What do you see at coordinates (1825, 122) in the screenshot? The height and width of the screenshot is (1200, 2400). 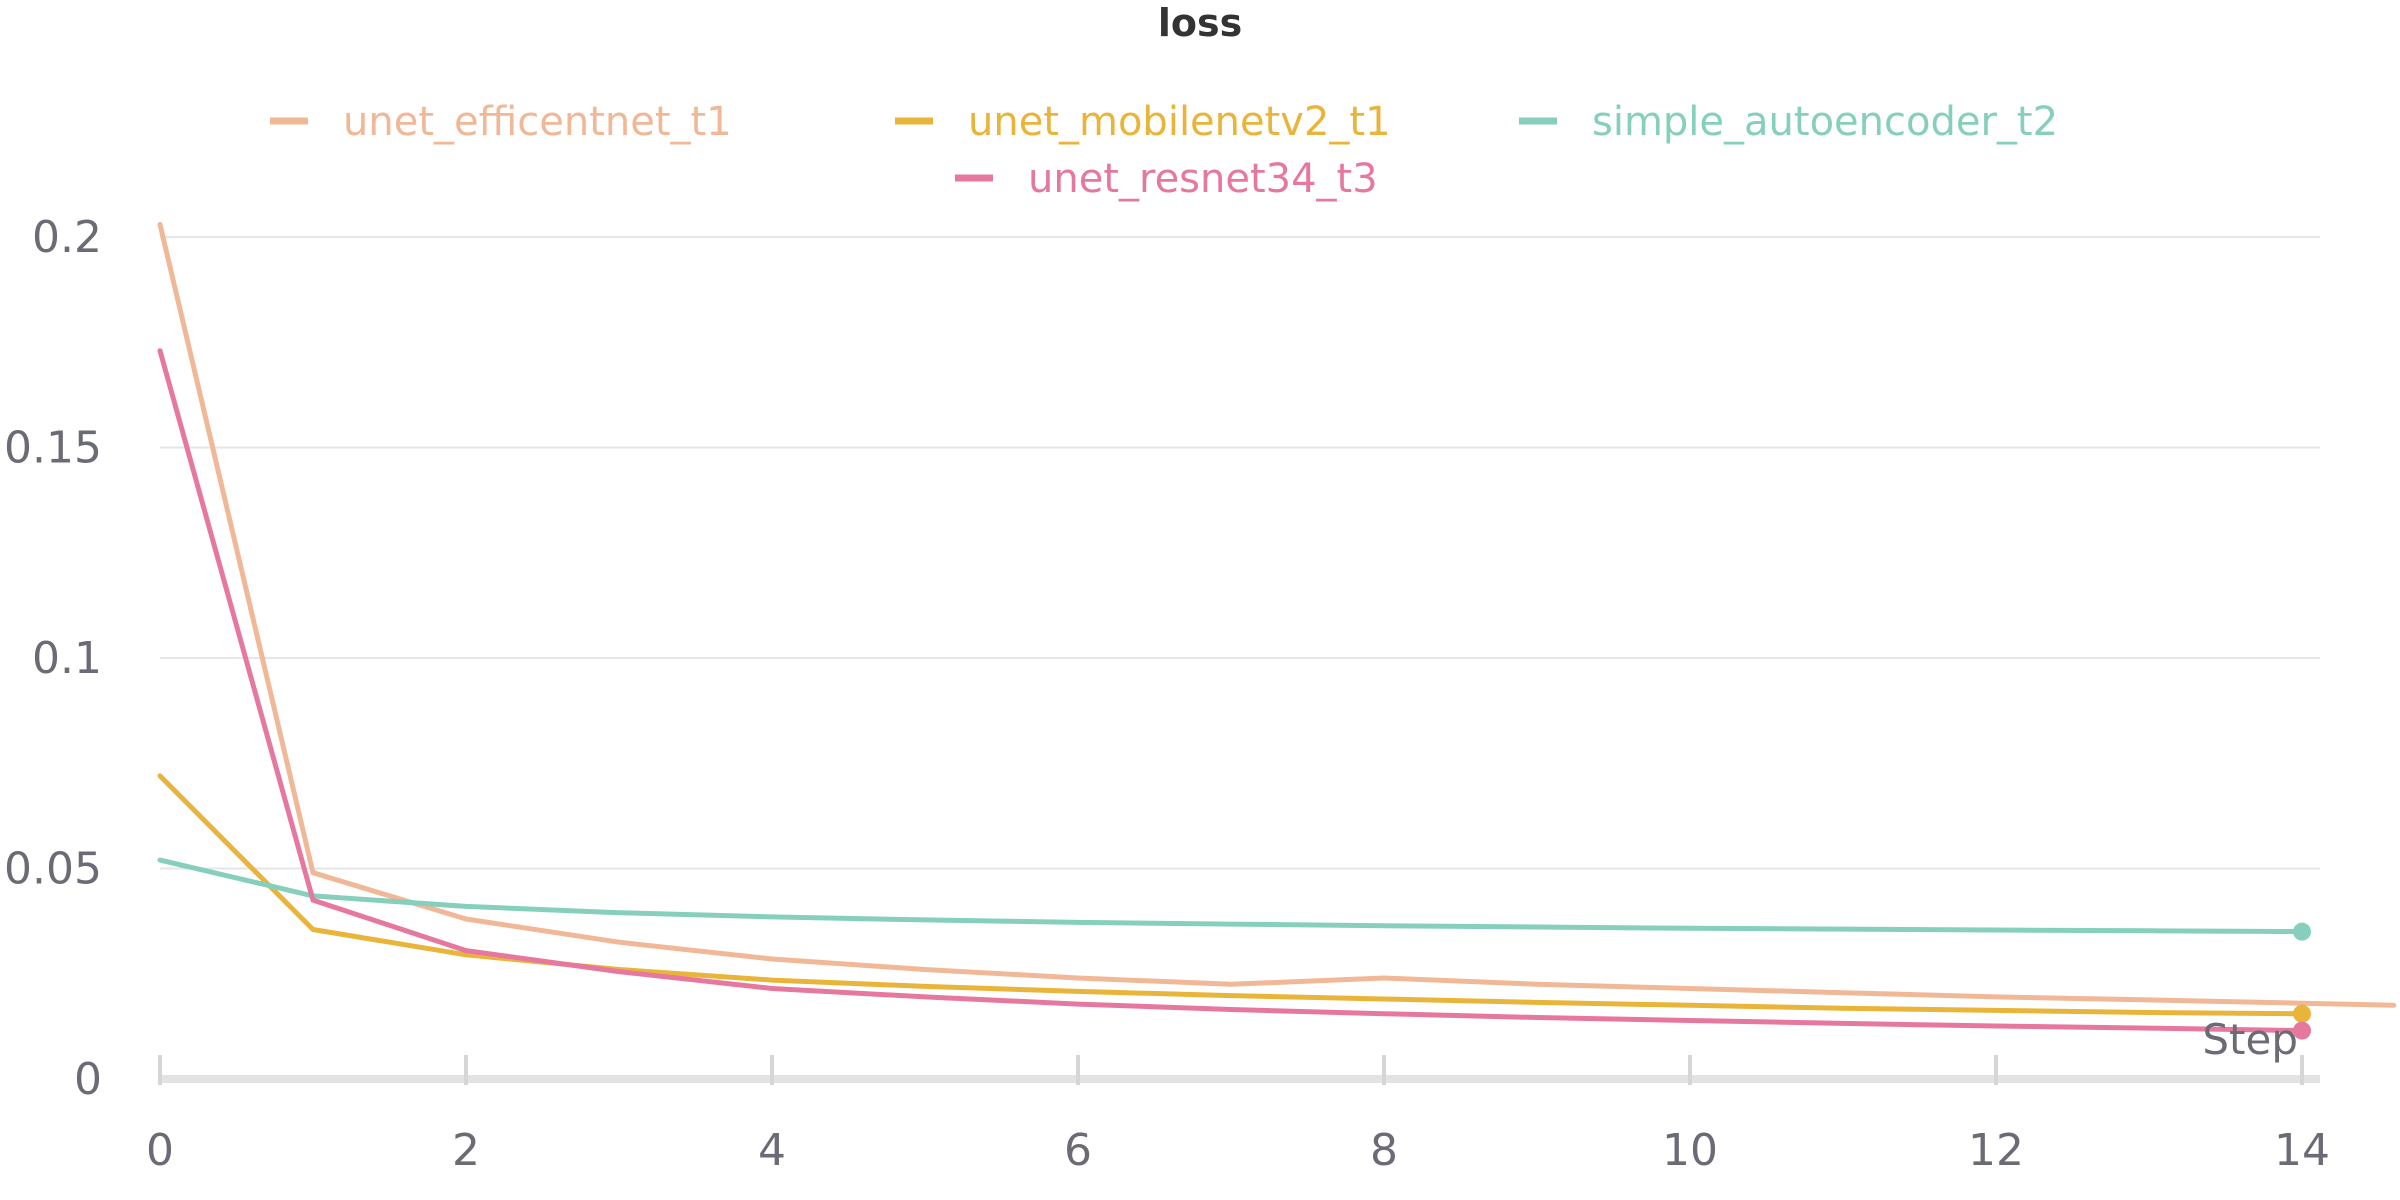 I see `legend-label: simple_autoencoder_t2` at bounding box center [1825, 122].